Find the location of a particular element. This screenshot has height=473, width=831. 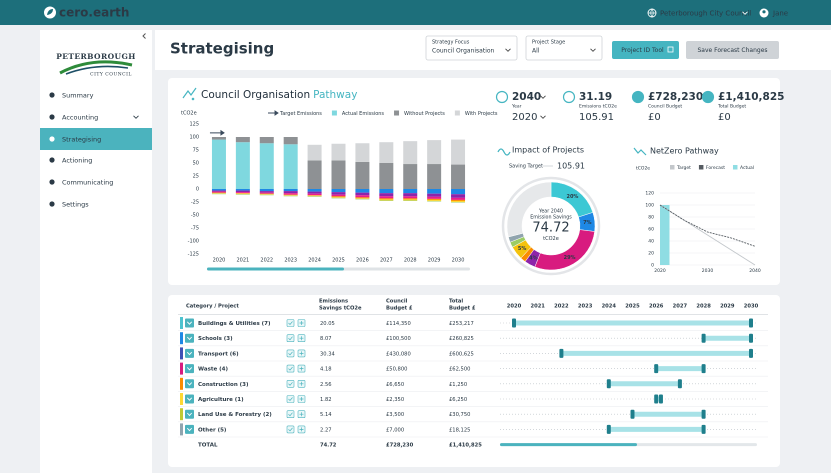

legend-symbol is located at coordinates (273, 113).